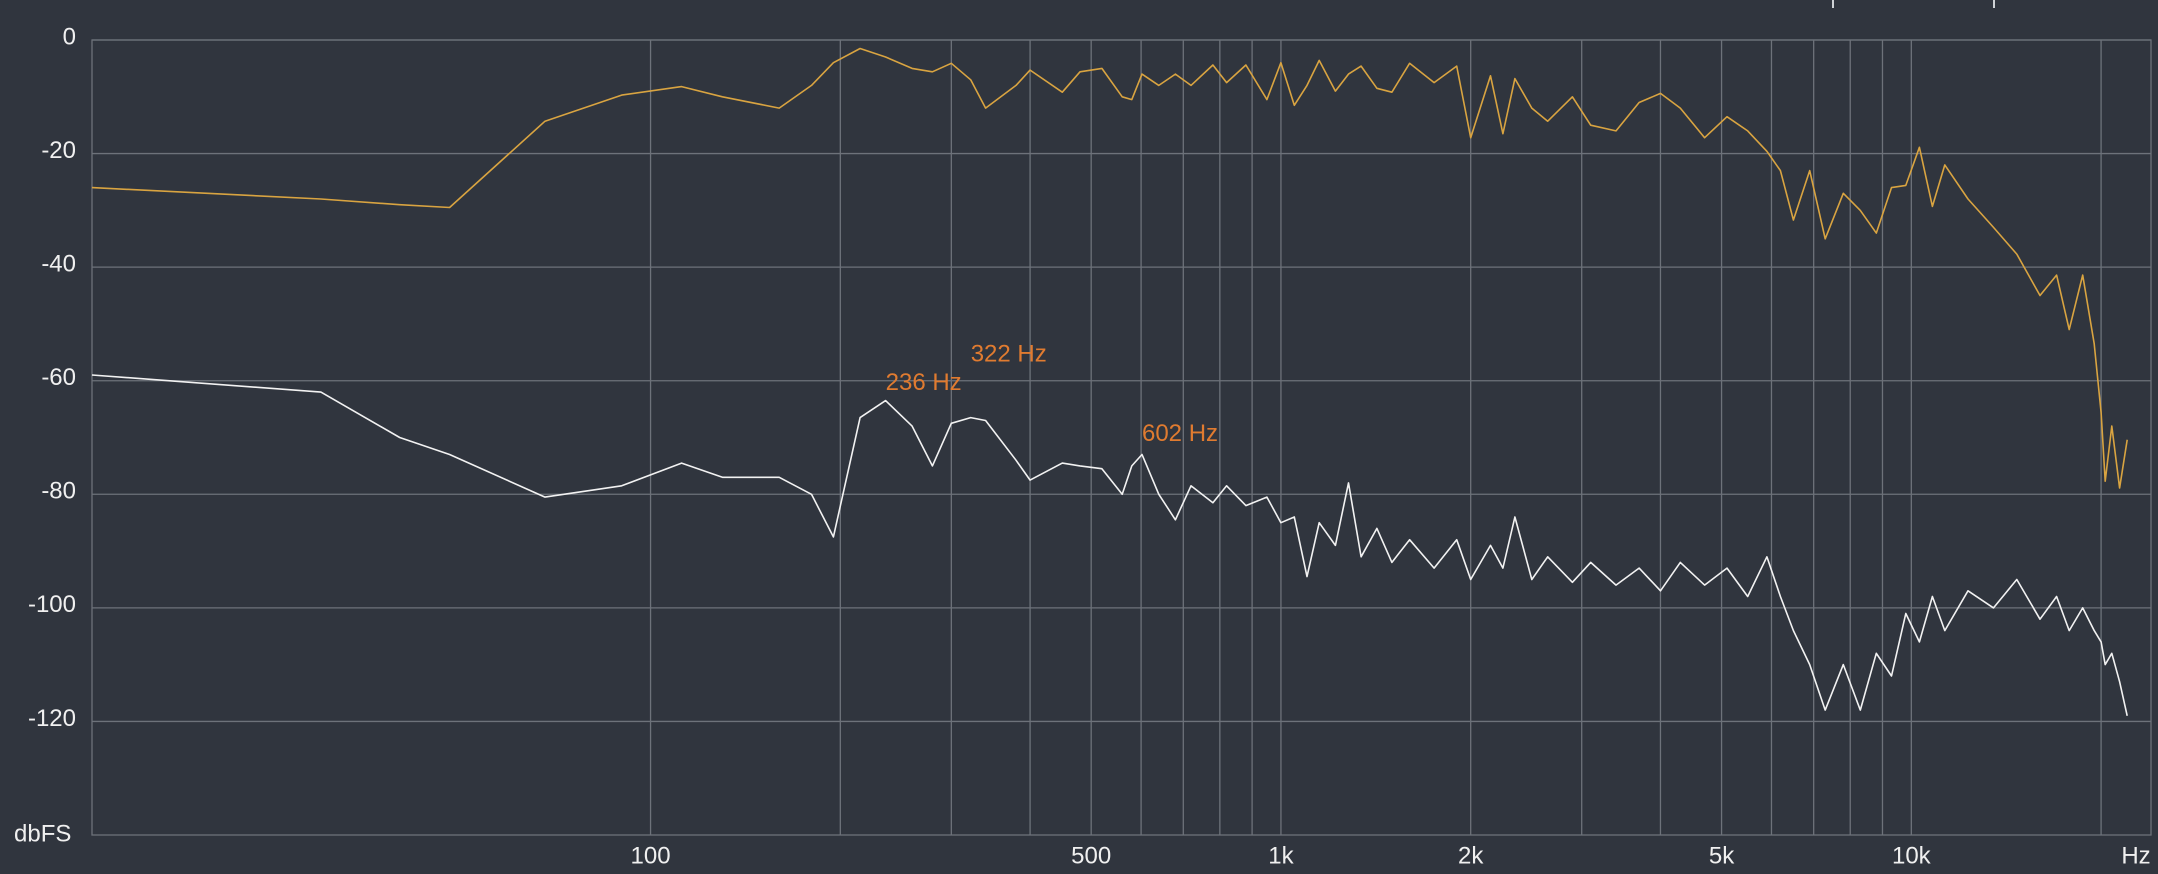 This screenshot has width=2158, height=874. I want to click on y-tick-label: -40, so click(58, 263).